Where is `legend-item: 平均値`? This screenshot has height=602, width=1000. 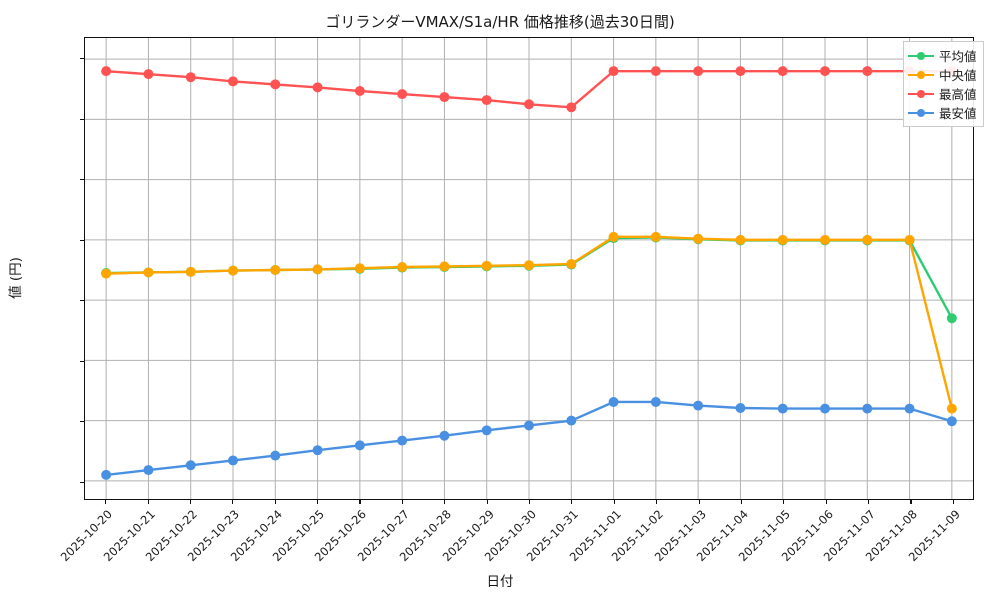 legend-item: 平均値 is located at coordinates (942, 55).